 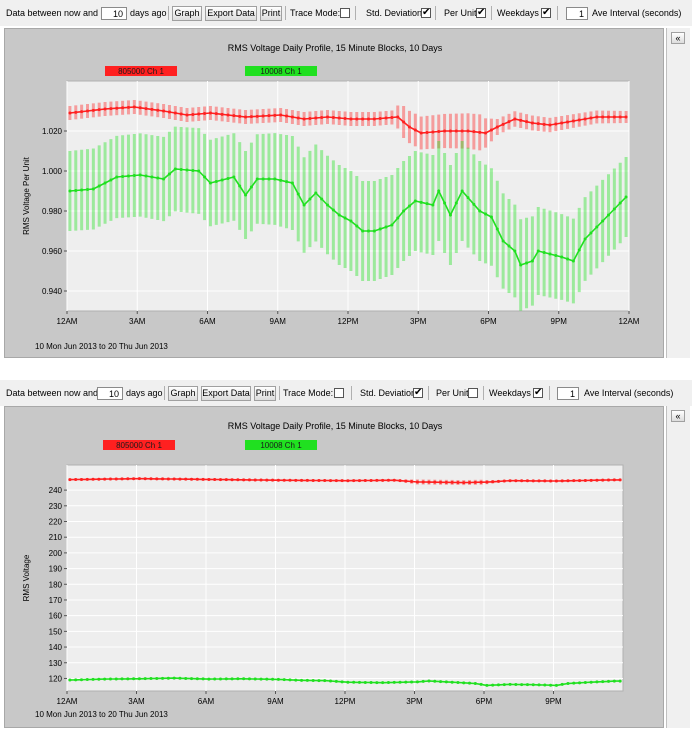 What do you see at coordinates (510, 393) in the screenshot?
I see `weekdays-label: Weekdays` at bounding box center [510, 393].